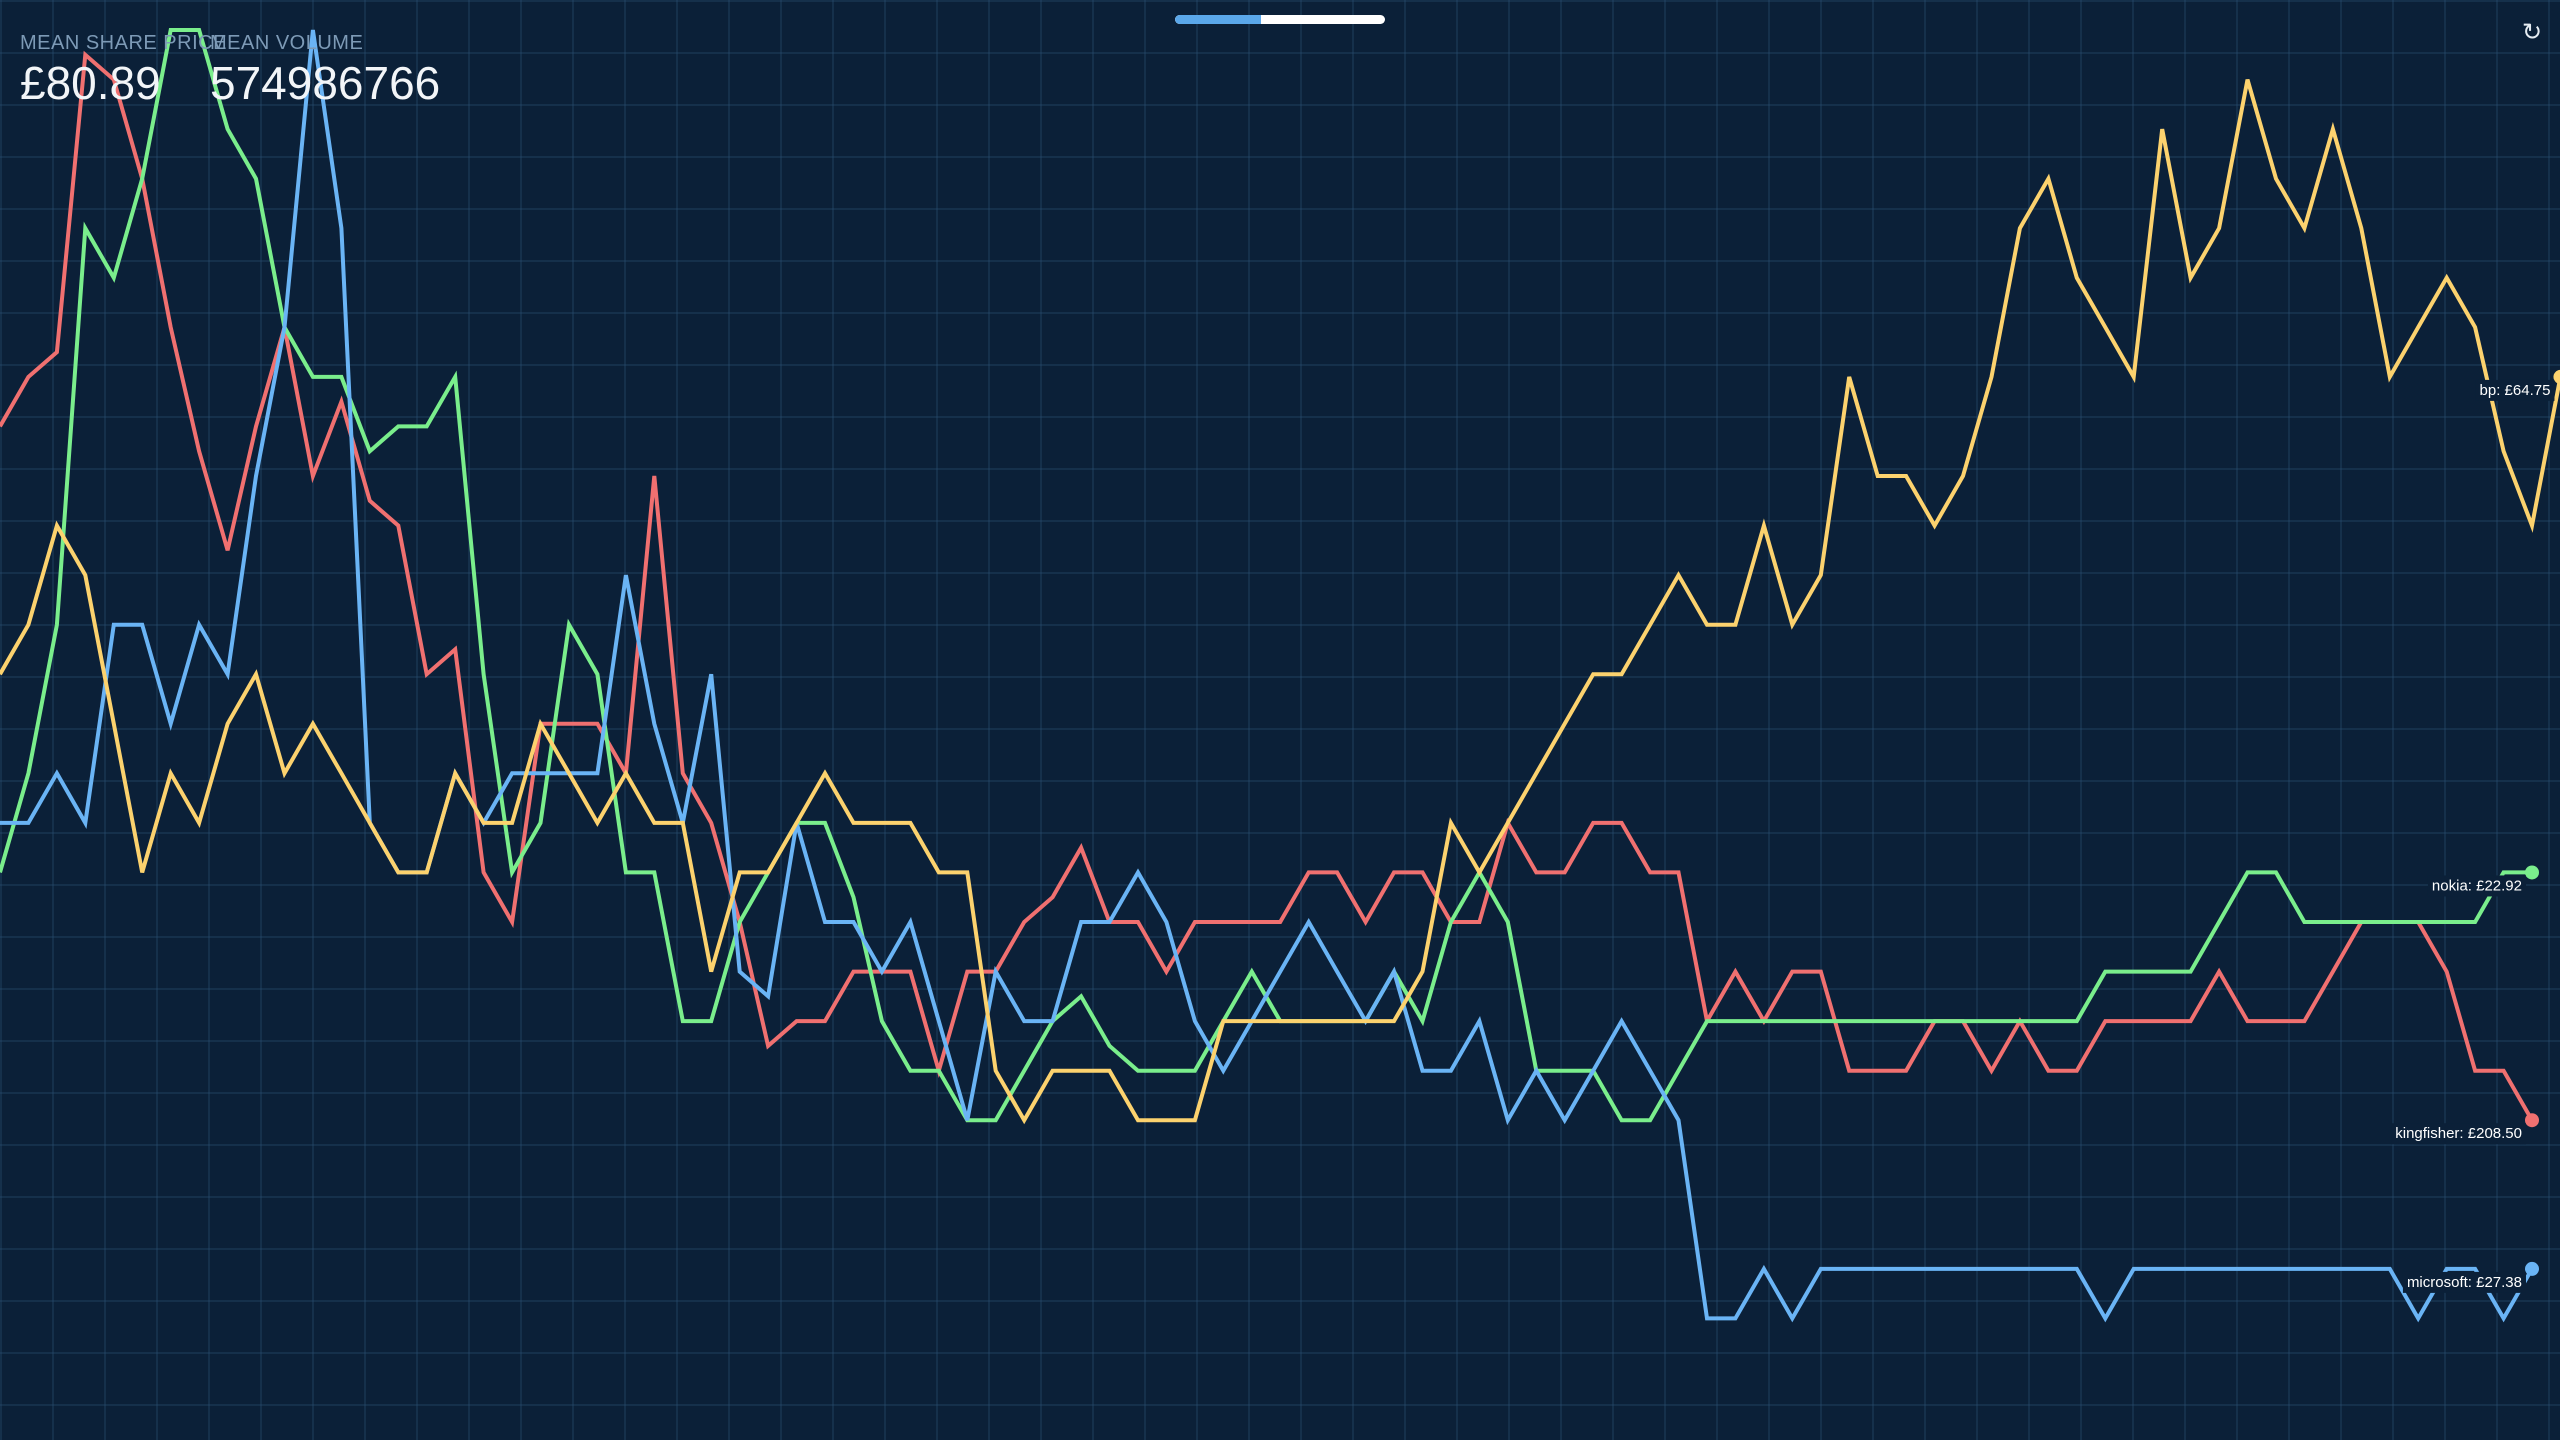 The height and width of the screenshot is (1440, 2560). I want to click on mean-volume-stat: MEAN VOLUME 574986766, so click(325, 70).